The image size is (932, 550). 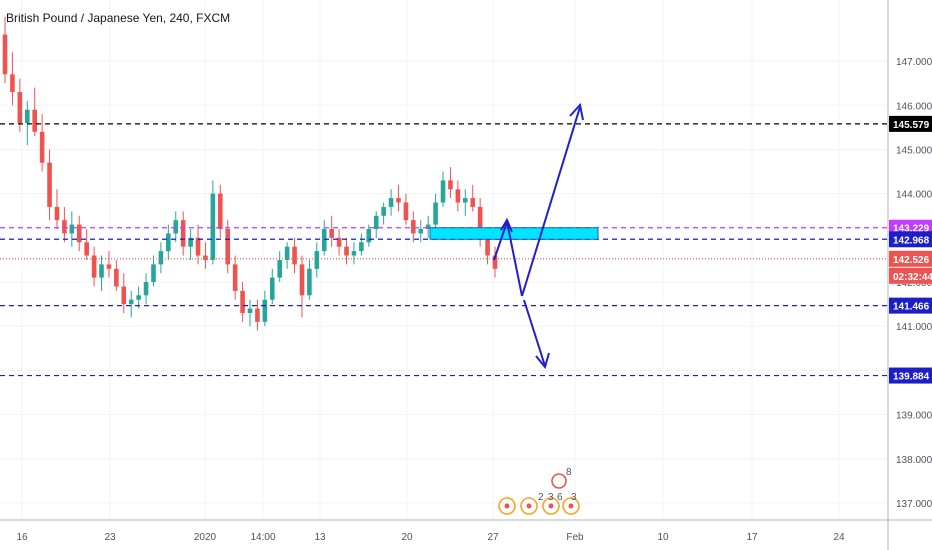 I want to click on bearish-arrow, so click(x=534, y=333).